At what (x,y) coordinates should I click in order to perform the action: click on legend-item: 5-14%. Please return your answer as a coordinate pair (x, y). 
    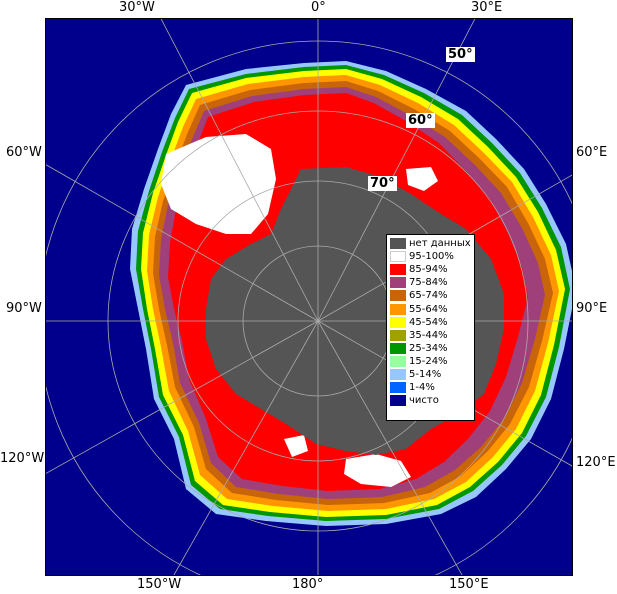
    Looking at the image, I should click on (430, 374).